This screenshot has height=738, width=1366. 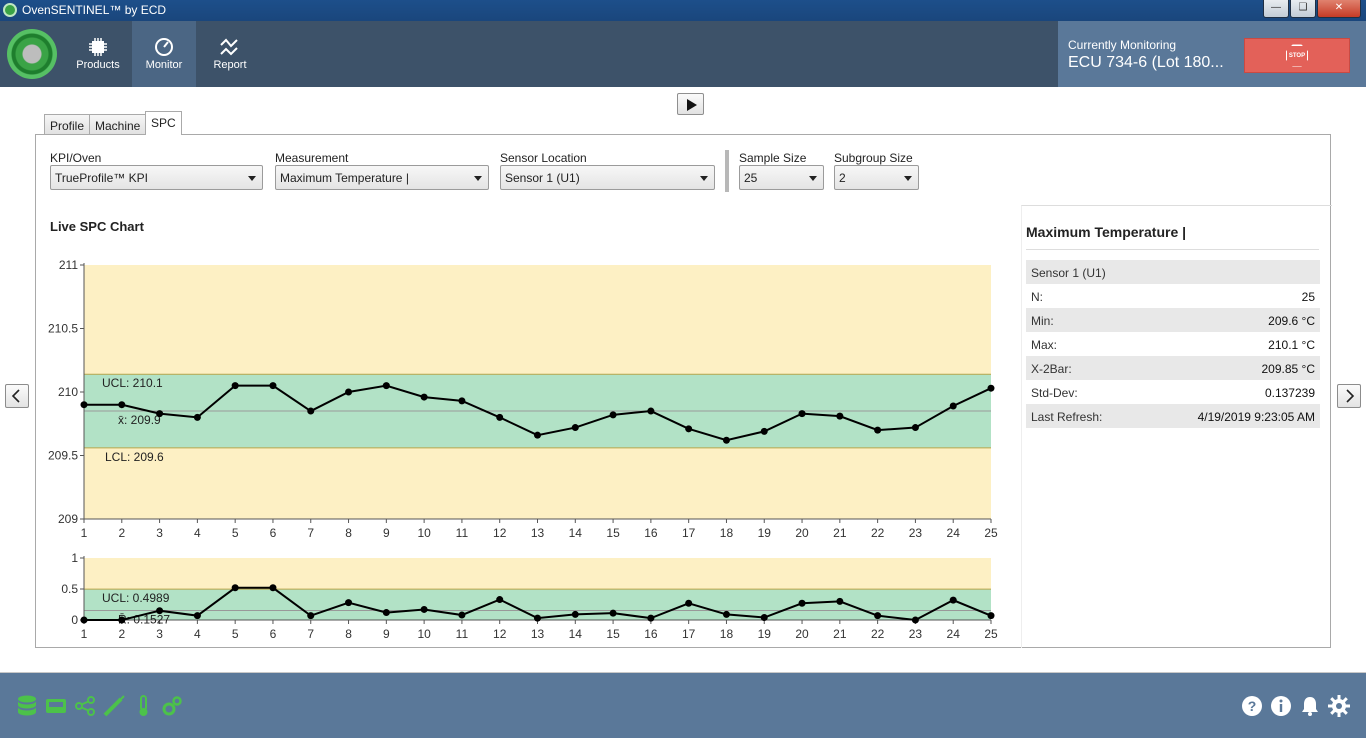 I want to click on nav-monitor: Monitor, so click(x=164, y=54).